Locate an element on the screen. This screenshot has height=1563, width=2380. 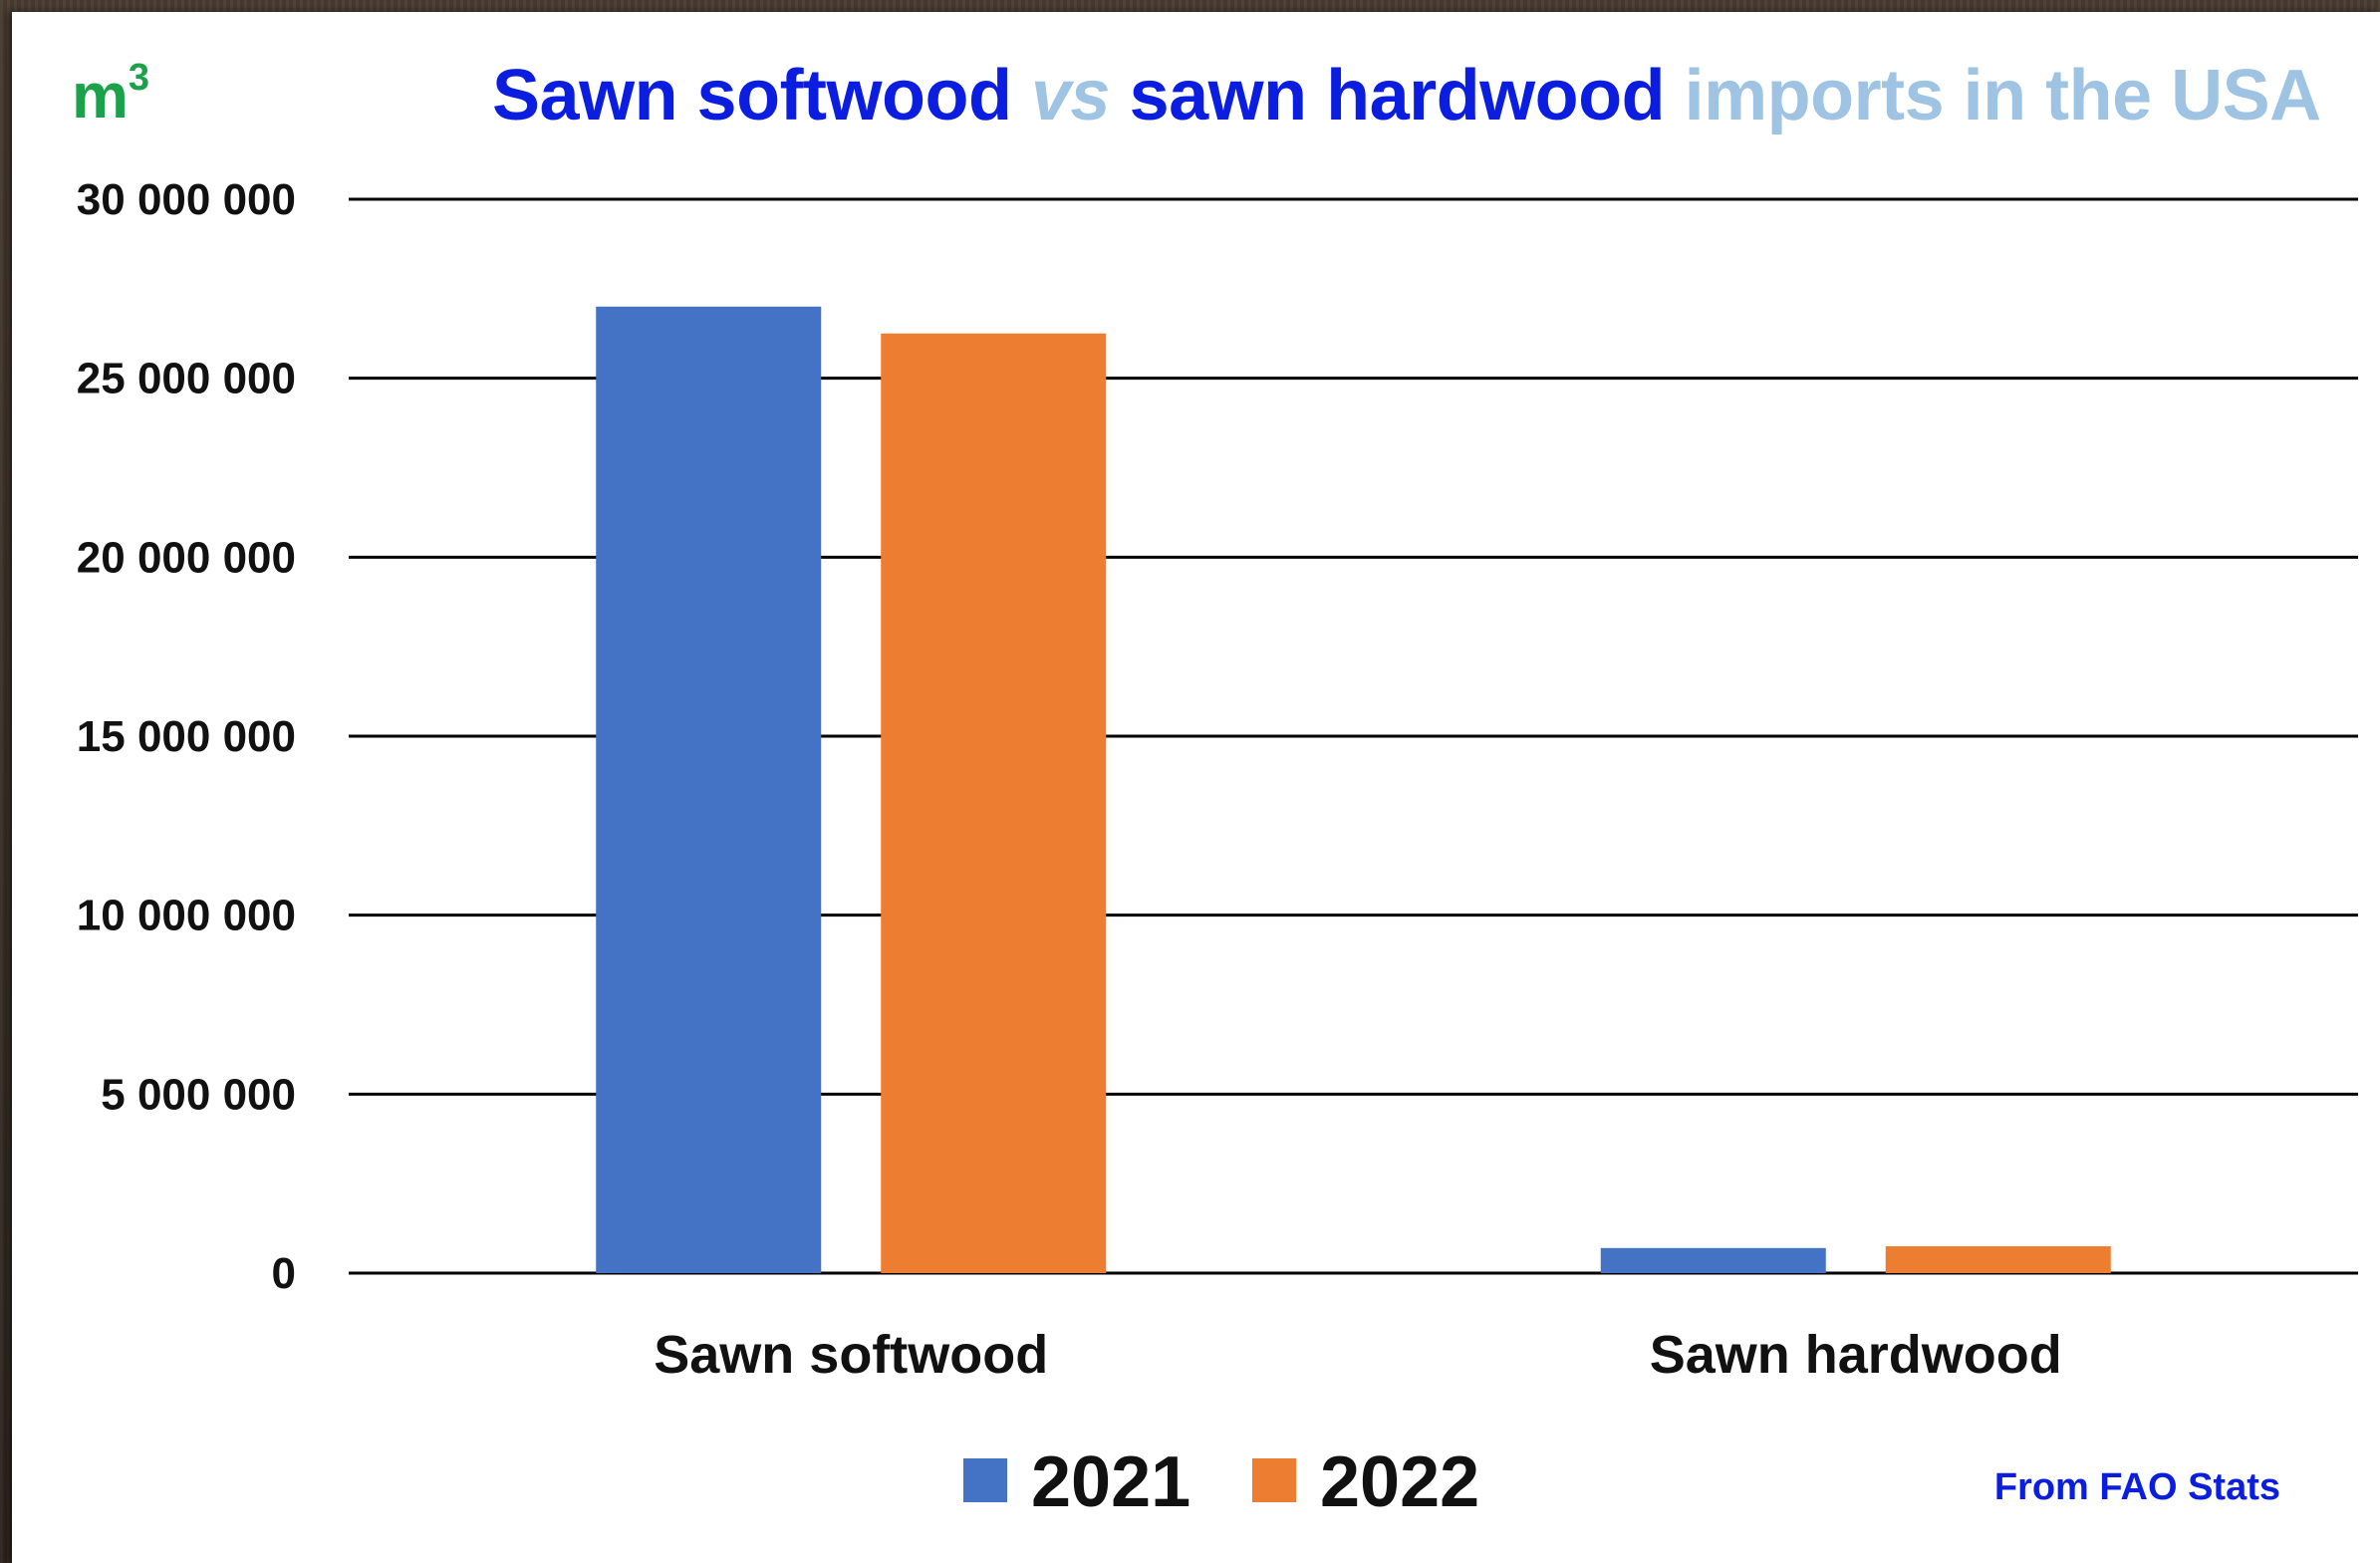
title-part-imports: imports in the USA is located at coordinates (1993, 96).